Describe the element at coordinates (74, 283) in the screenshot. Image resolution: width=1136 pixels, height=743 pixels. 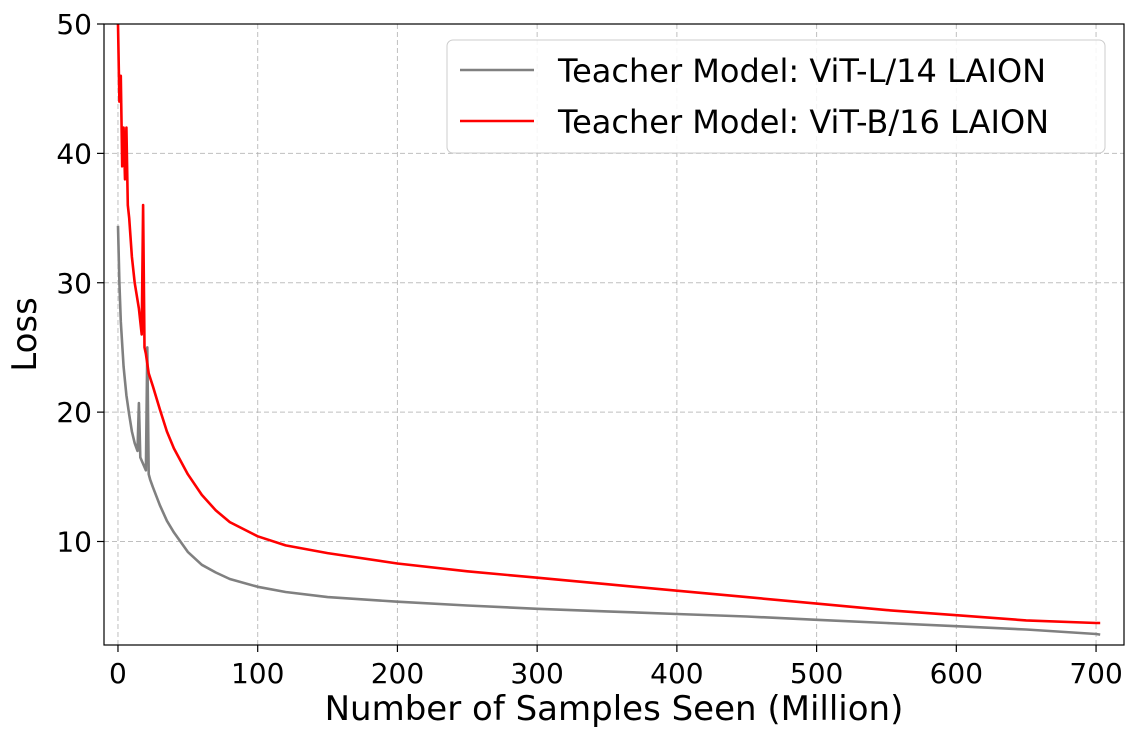
I see `y-tick-label: 30` at that location.